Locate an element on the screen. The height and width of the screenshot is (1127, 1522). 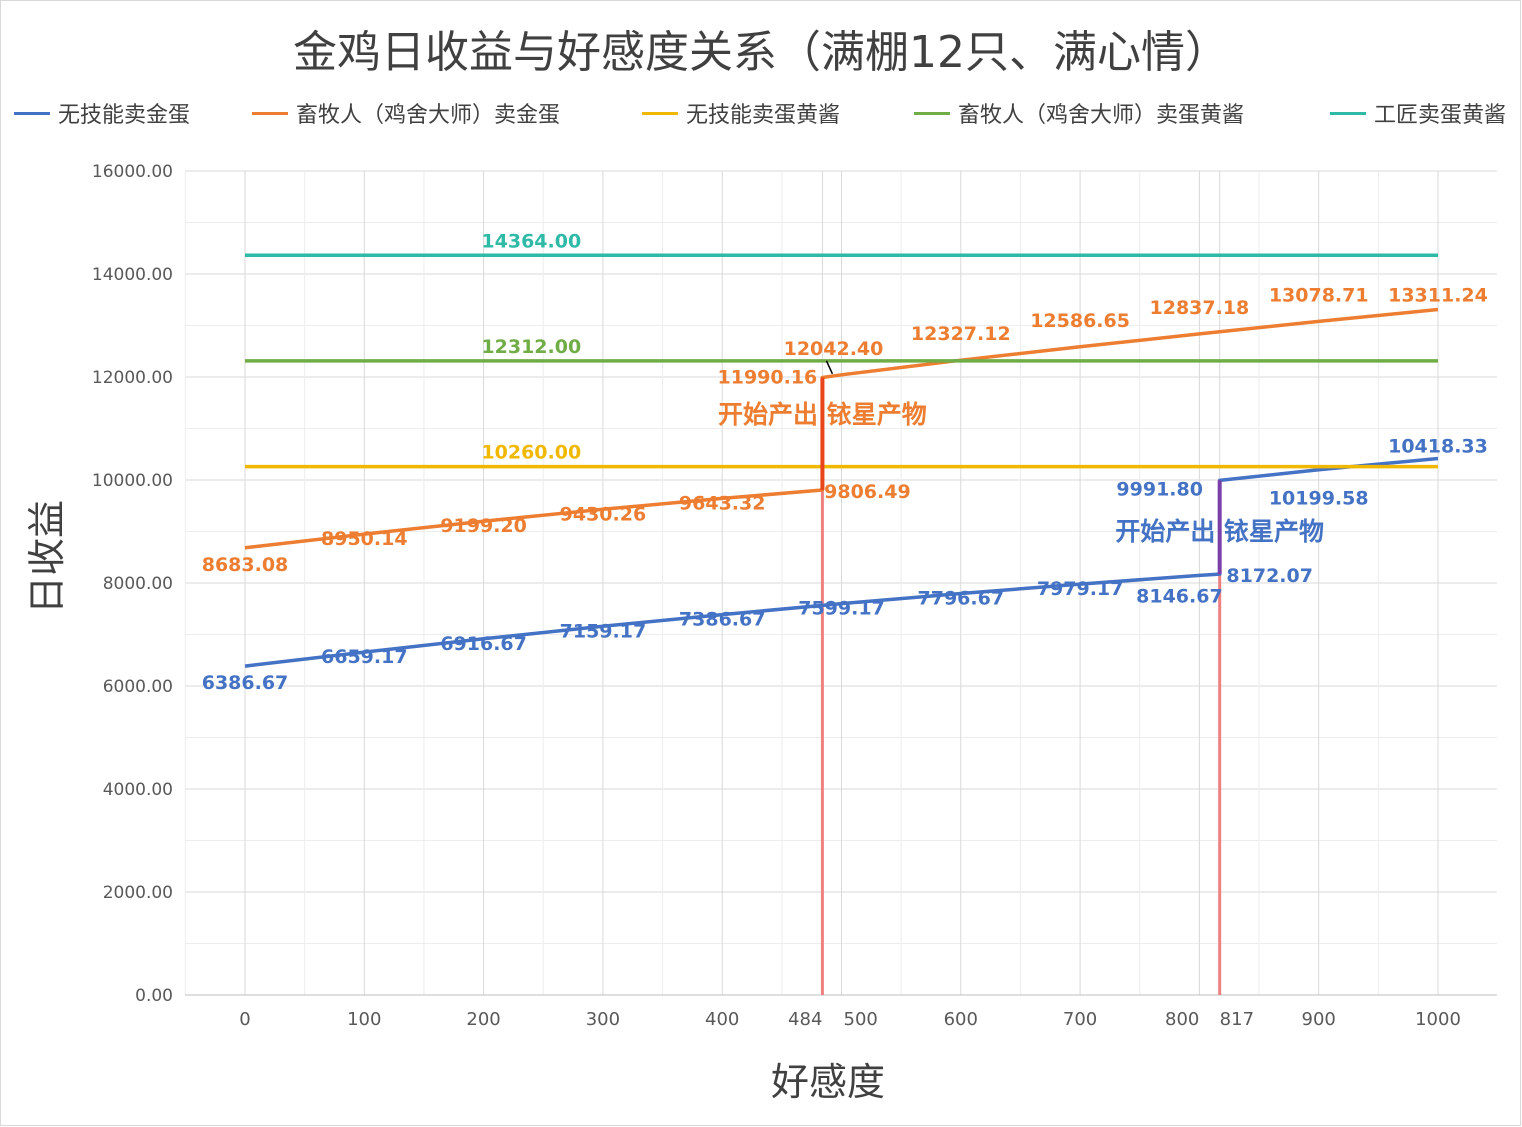
x-tick-label: 900 is located at coordinates (1319, 1019).